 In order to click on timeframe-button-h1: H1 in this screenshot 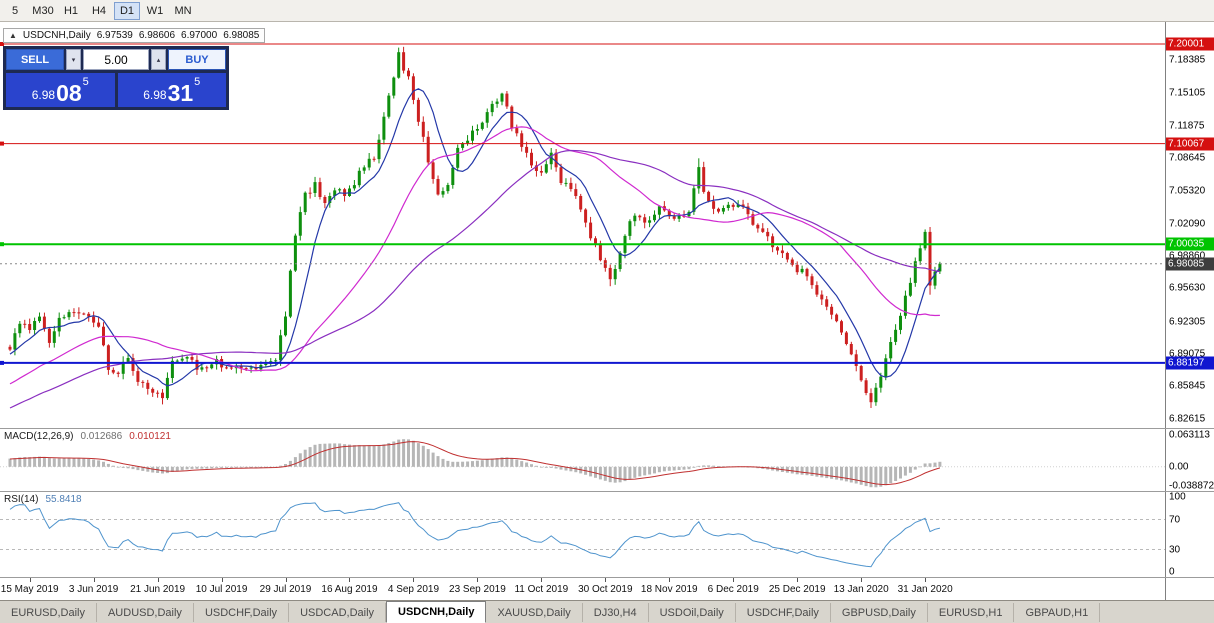, I will do `click(71, 11)`.